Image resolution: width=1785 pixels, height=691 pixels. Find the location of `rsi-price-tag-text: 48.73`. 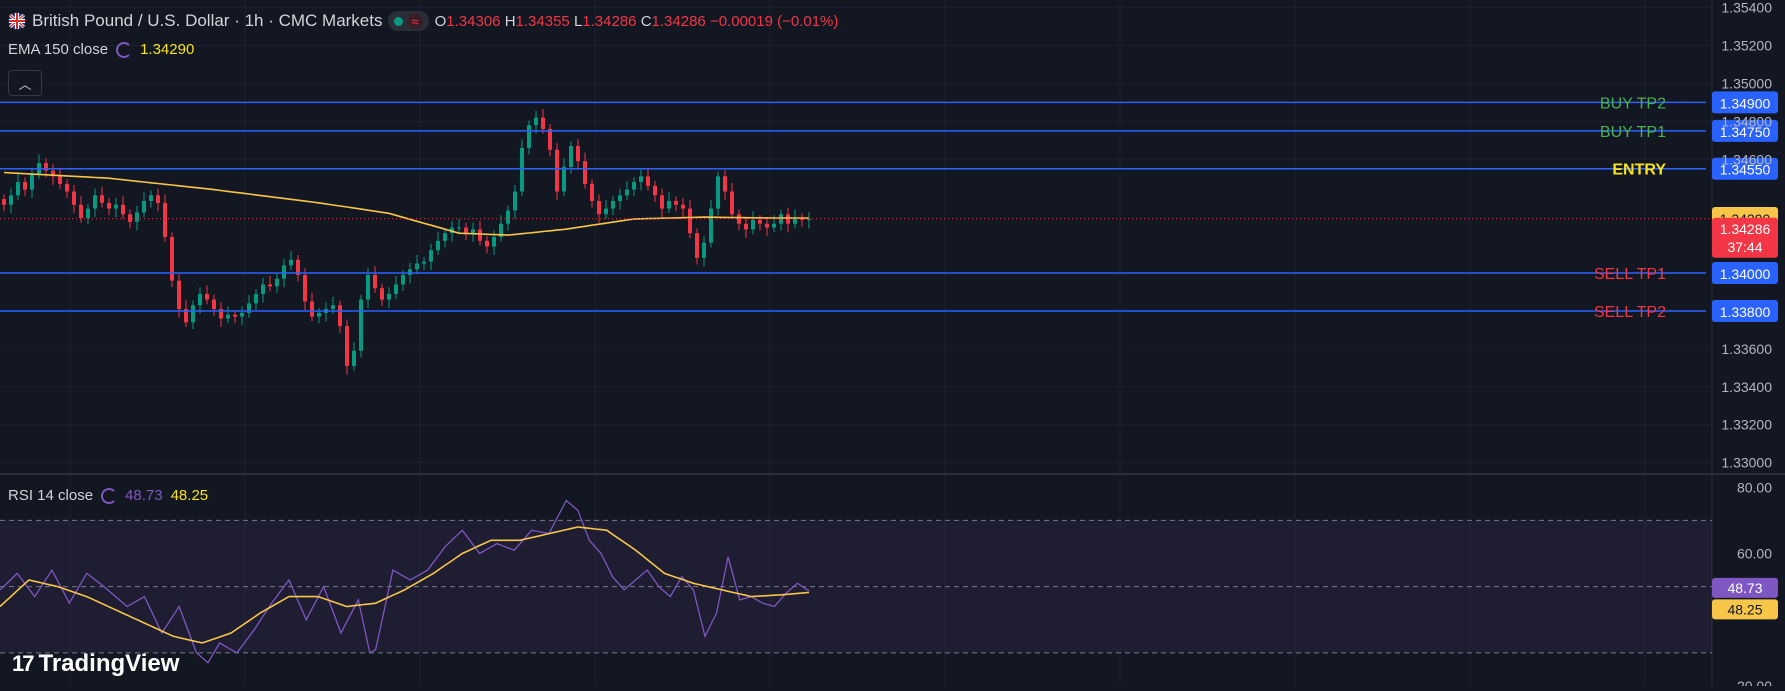

rsi-price-tag-text: 48.73 is located at coordinates (1744, 588).